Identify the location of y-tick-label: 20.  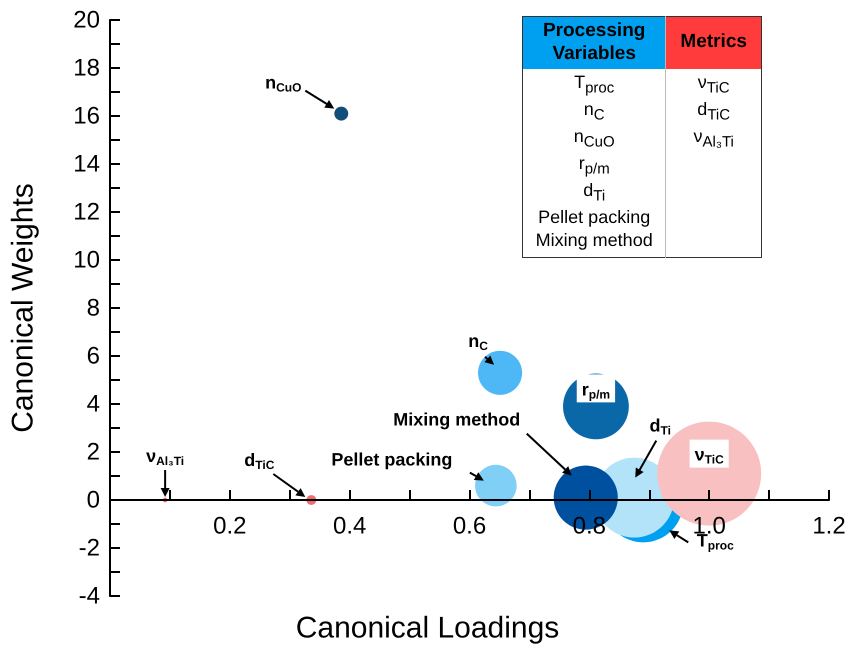
(86, 20).